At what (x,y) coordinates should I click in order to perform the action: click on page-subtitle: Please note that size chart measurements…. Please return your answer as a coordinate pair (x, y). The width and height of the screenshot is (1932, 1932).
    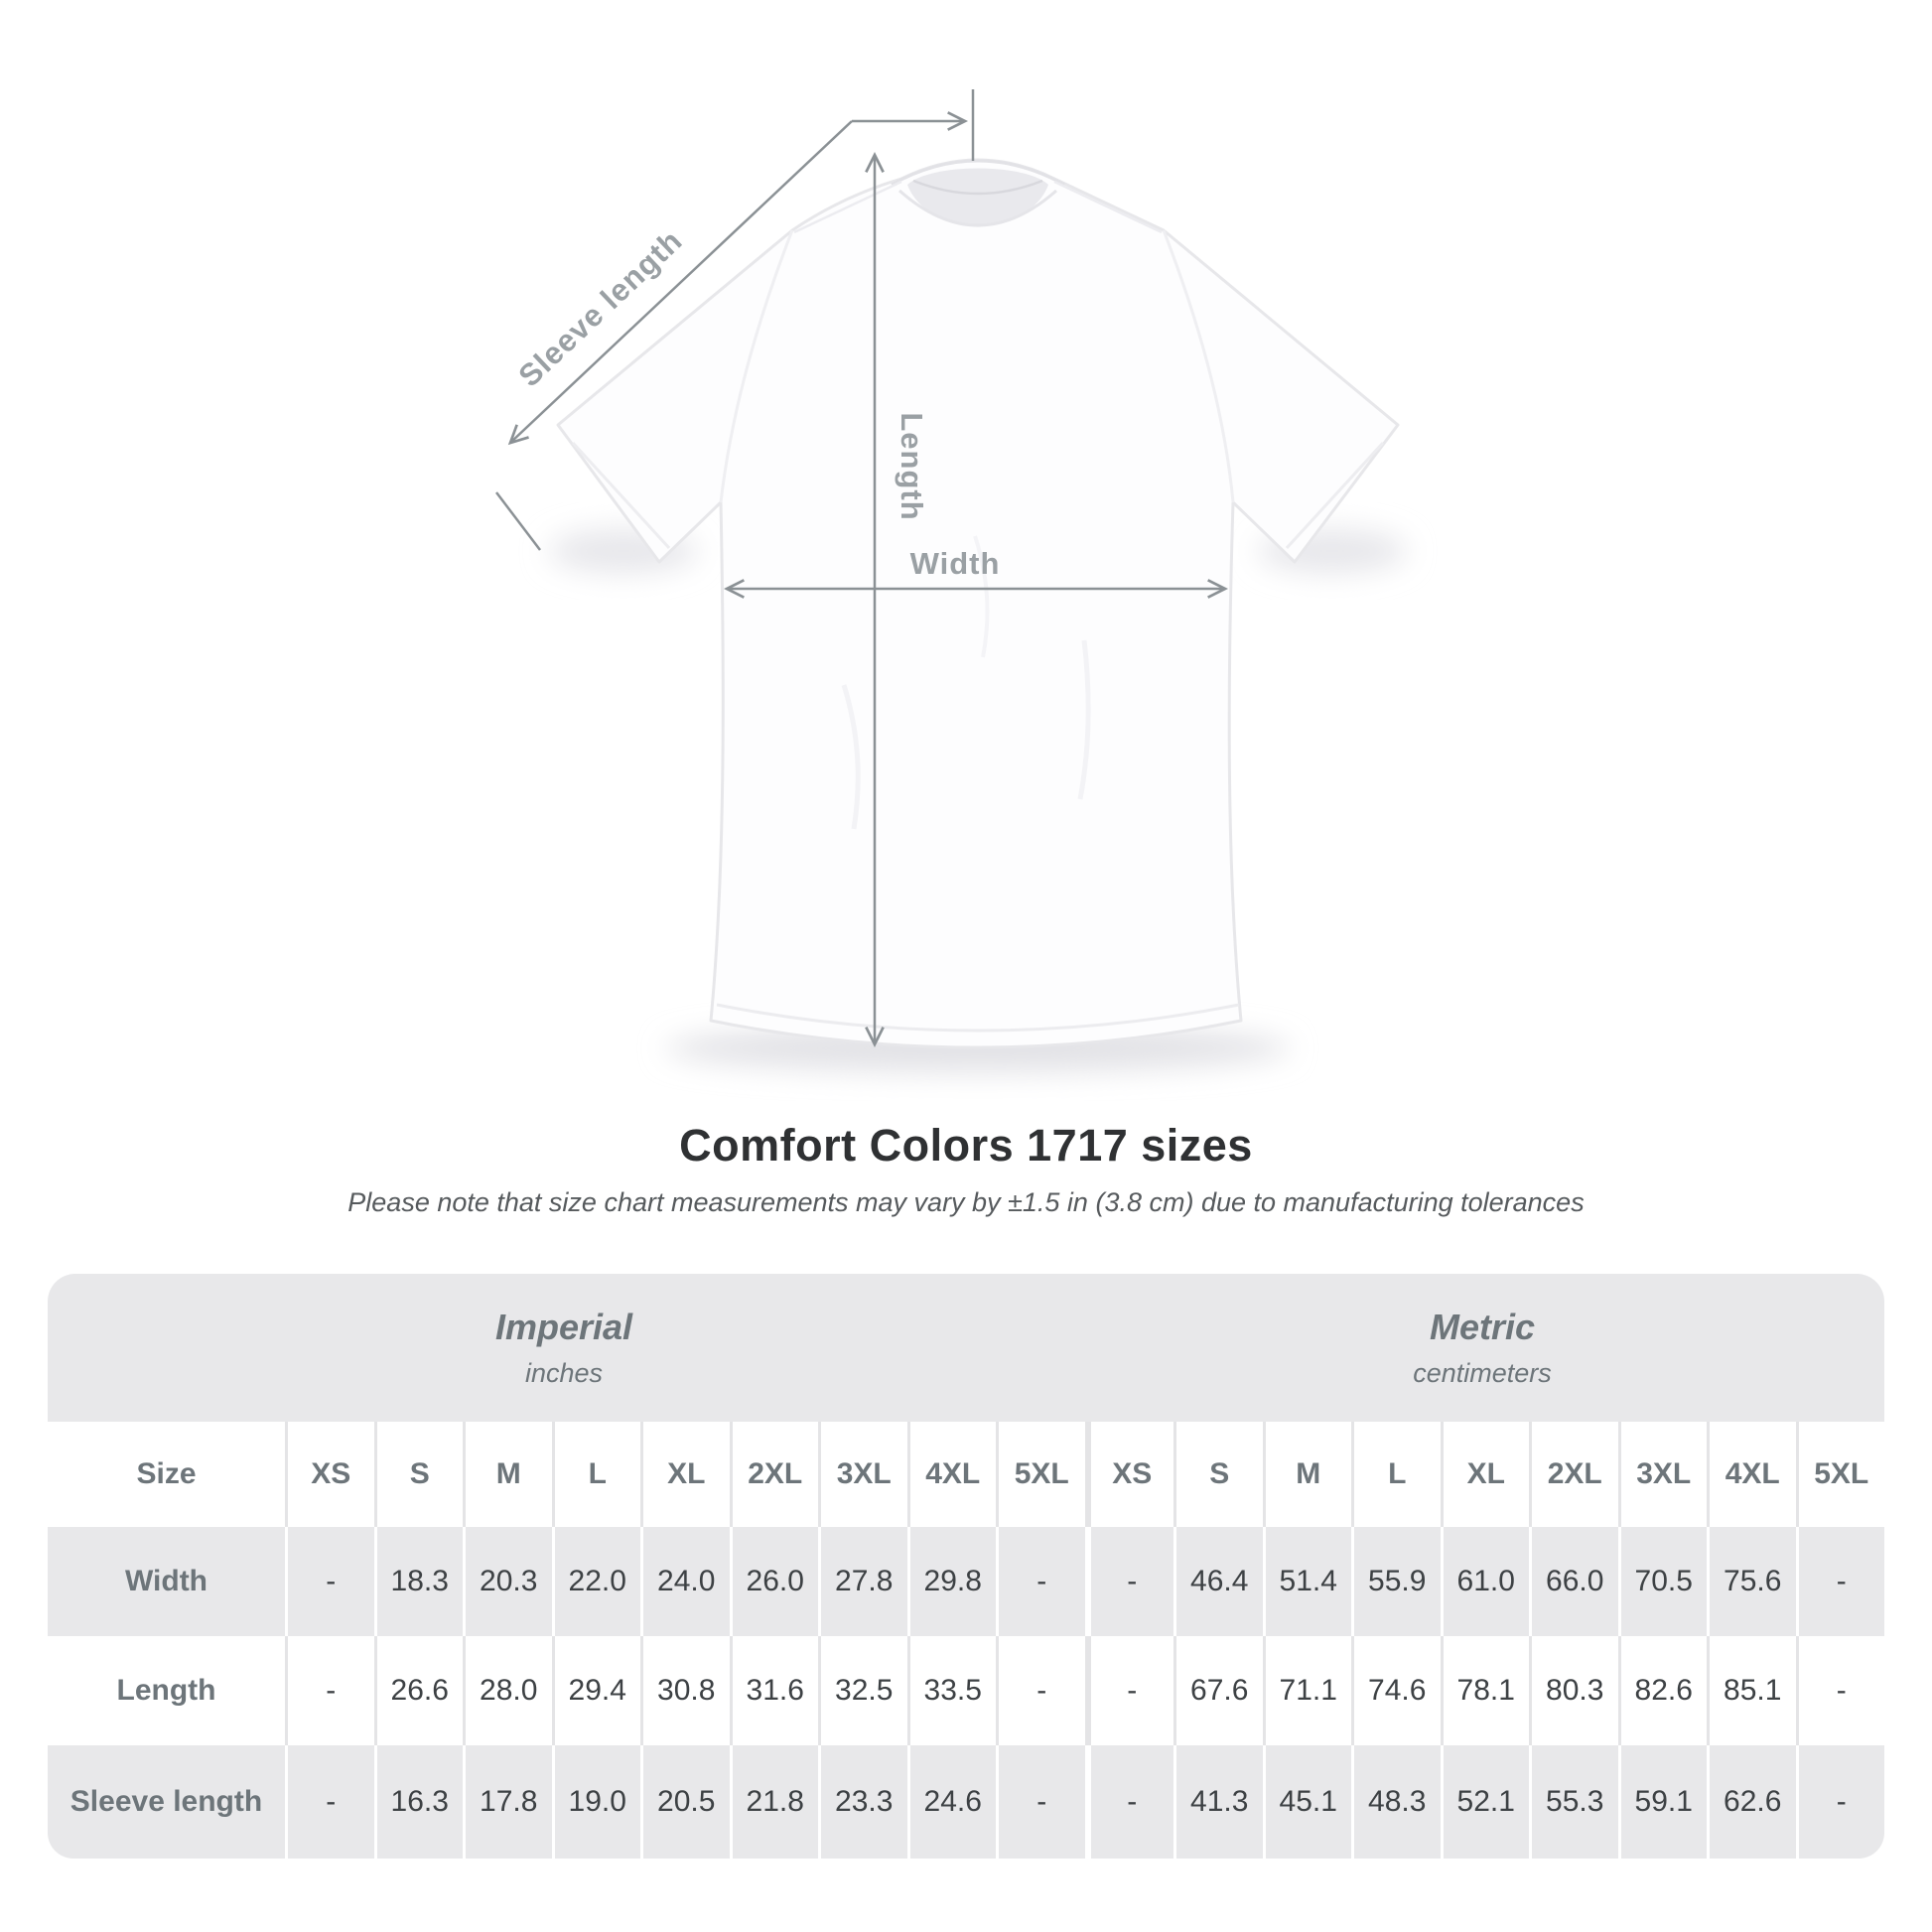
    Looking at the image, I should click on (966, 1202).